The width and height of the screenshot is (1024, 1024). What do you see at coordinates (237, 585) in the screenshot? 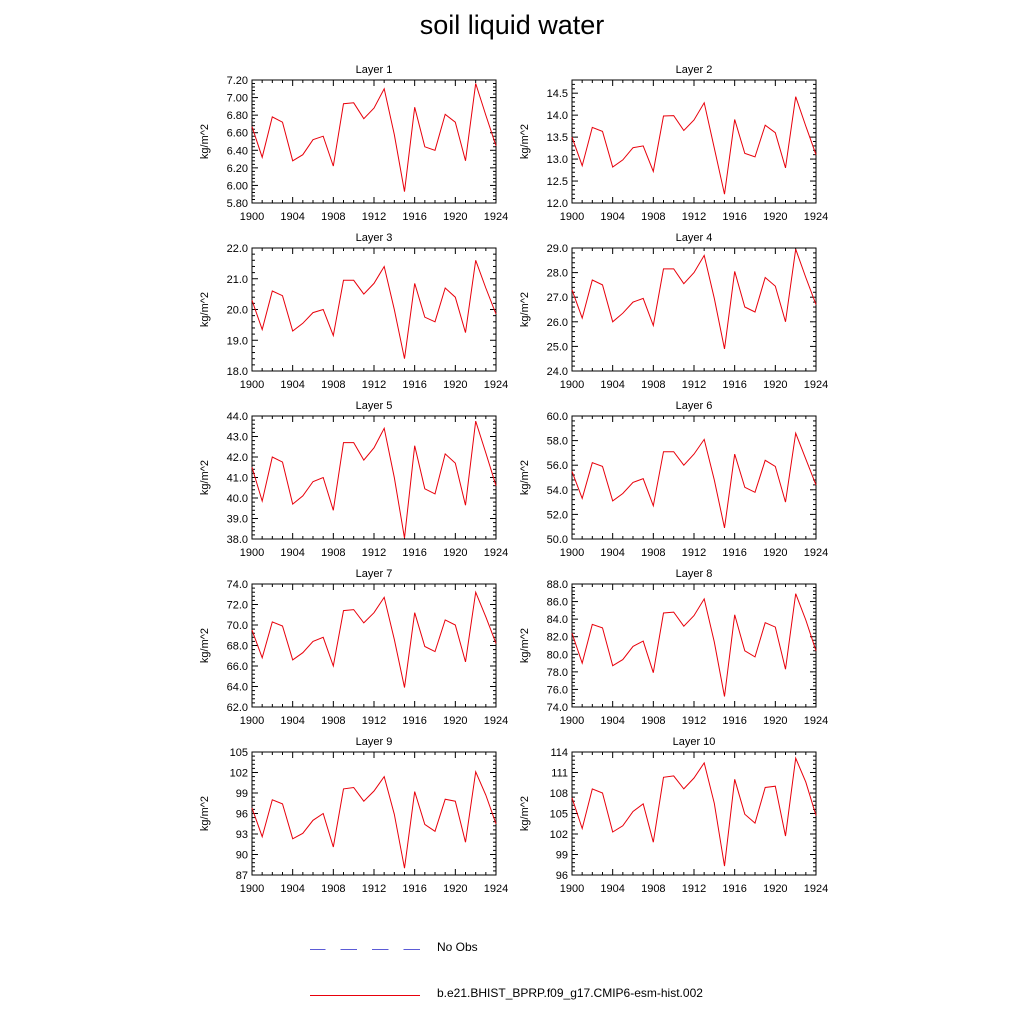
I see `y-tick-label: 74.0` at bounding box center [237, 585].